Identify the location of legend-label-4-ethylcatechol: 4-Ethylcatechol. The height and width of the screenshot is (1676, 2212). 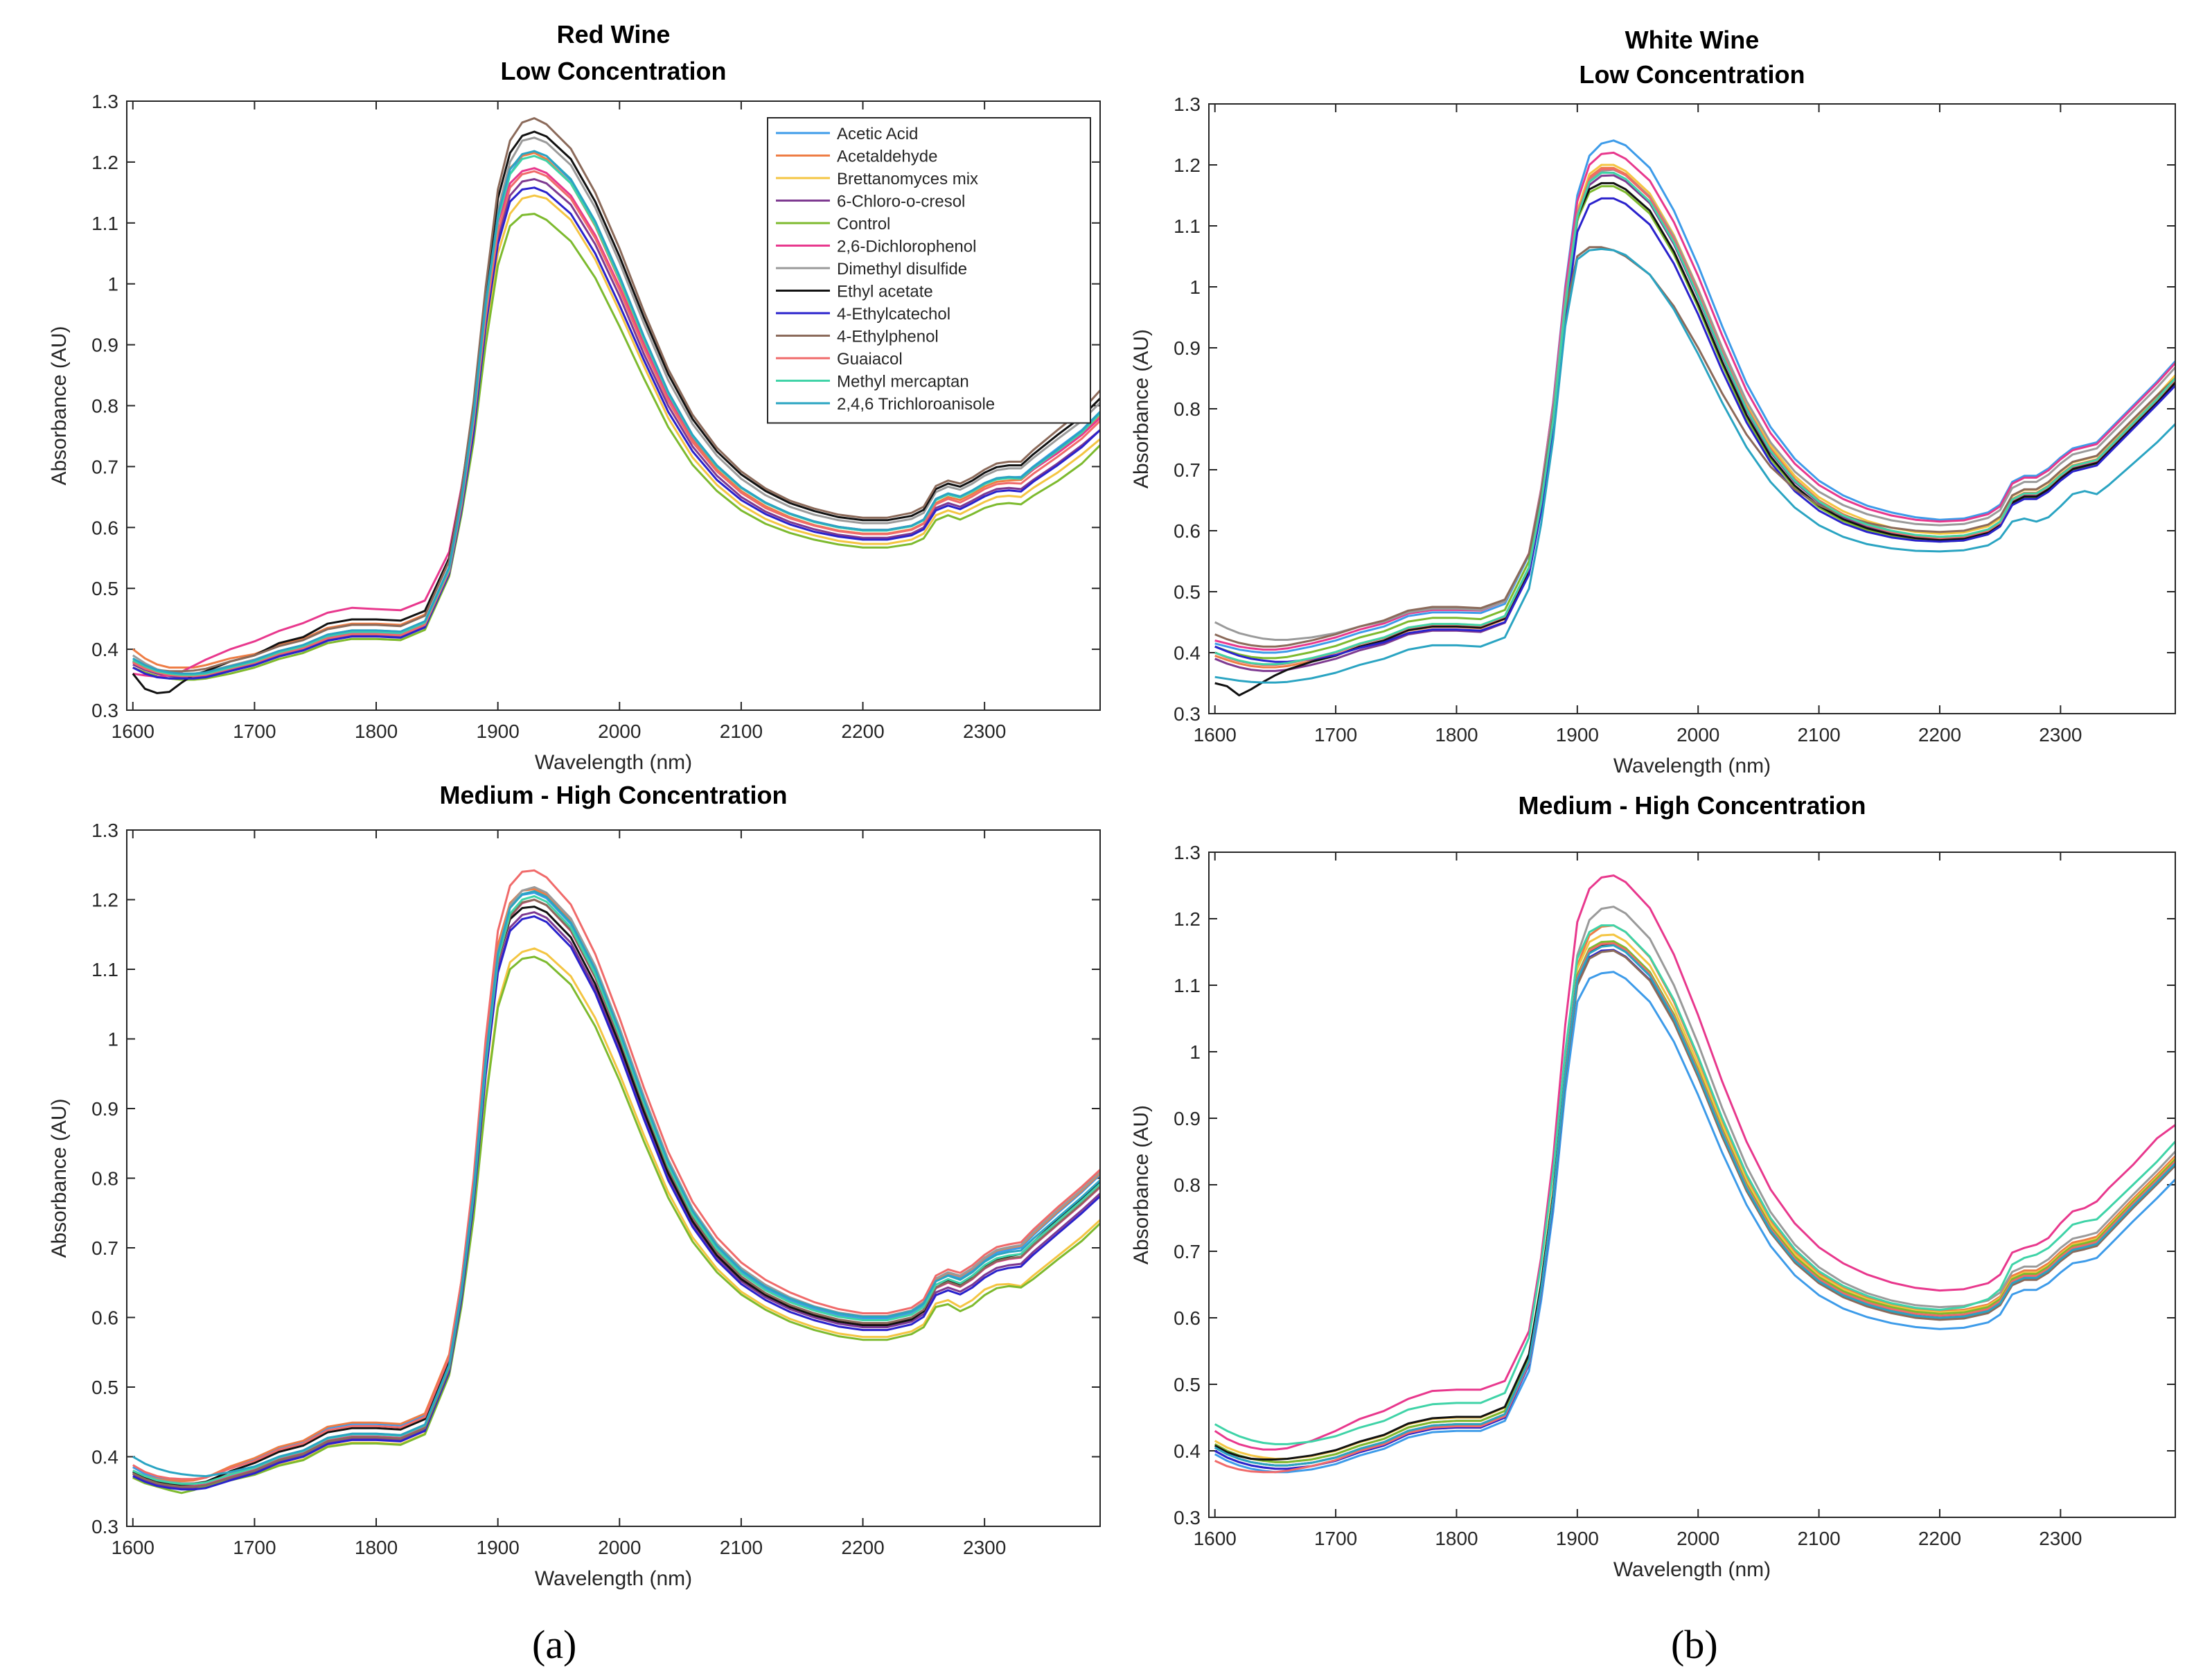
(894, 314).